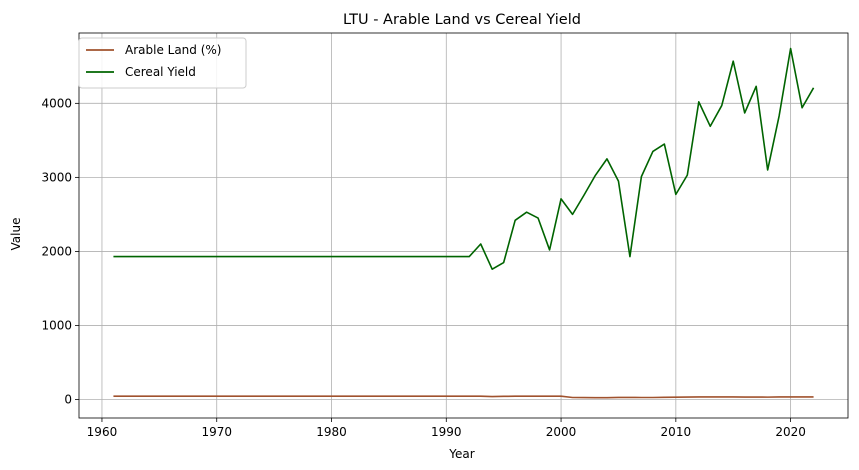  What do you see at coordinates (676, 432) in the screenshot?
I see `x-tick-label: 2010` at bounding box center [676, 432].